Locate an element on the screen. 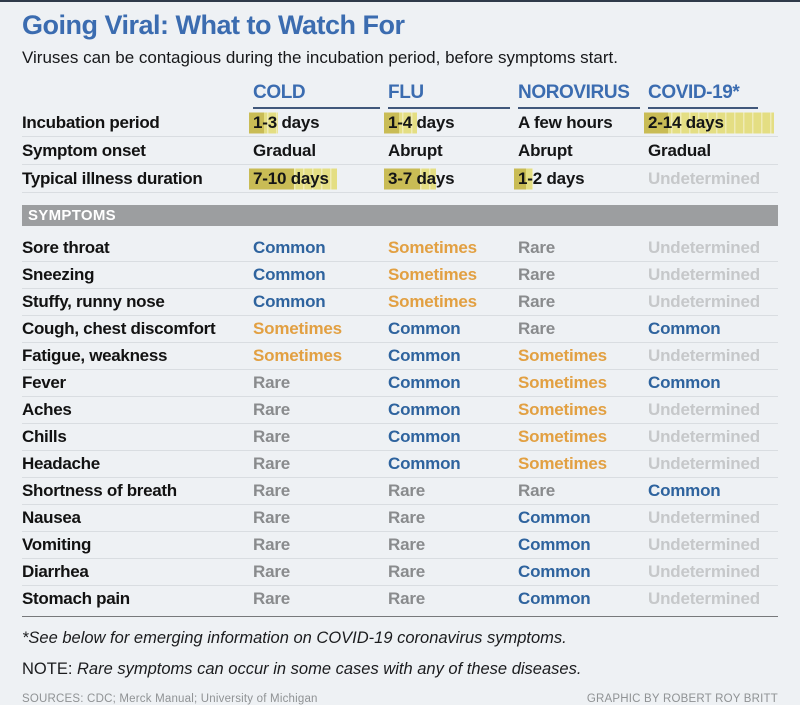 The width and height of the screenshot is (800, 705). column-header-row: COLD FLU NOROVIRUS COVID-19* is located at coordinates (400, 95).